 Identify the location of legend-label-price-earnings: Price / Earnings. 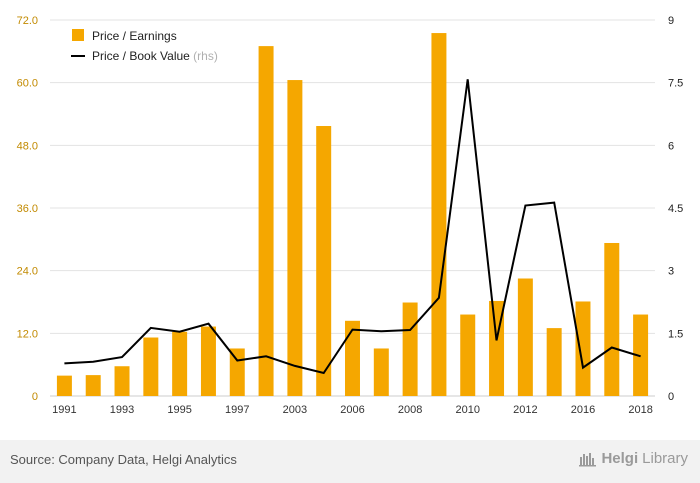
(134, 36).